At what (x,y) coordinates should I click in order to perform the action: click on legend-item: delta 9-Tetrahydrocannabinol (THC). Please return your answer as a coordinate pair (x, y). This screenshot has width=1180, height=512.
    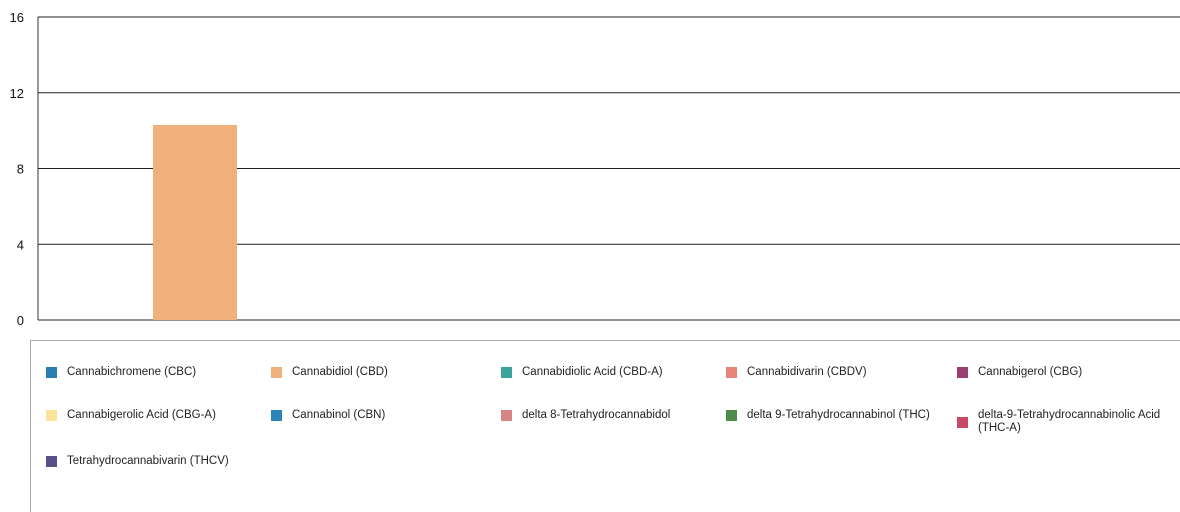
    Looking at the image, I should click on (831, 415).